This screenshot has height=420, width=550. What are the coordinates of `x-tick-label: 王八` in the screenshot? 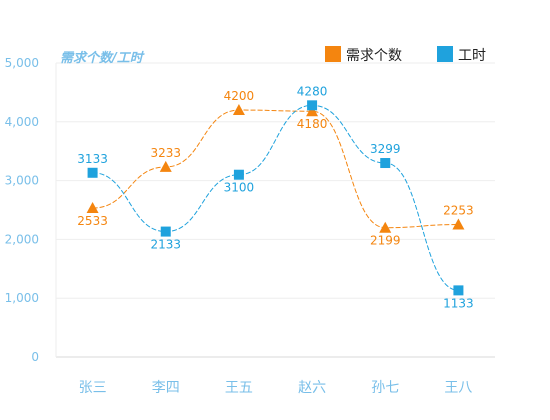 It's located at (458, 388).